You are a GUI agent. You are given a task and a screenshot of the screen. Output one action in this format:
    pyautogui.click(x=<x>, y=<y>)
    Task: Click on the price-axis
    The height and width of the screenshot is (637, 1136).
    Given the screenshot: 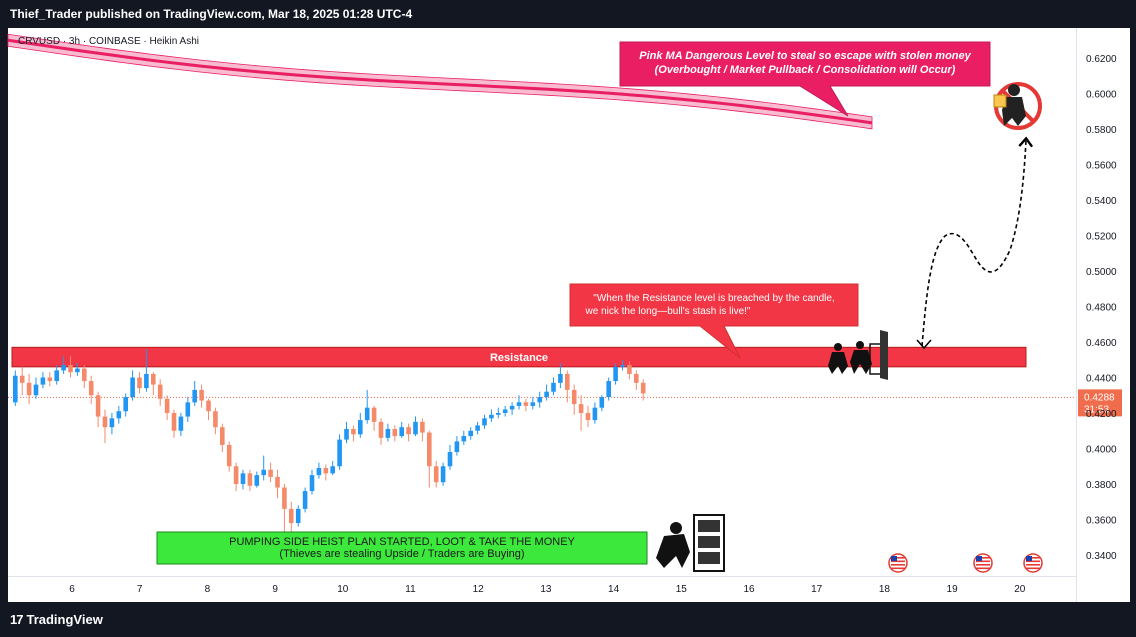 What is the action you would take?
    pyautogui.click(x=1103, y=315)
    